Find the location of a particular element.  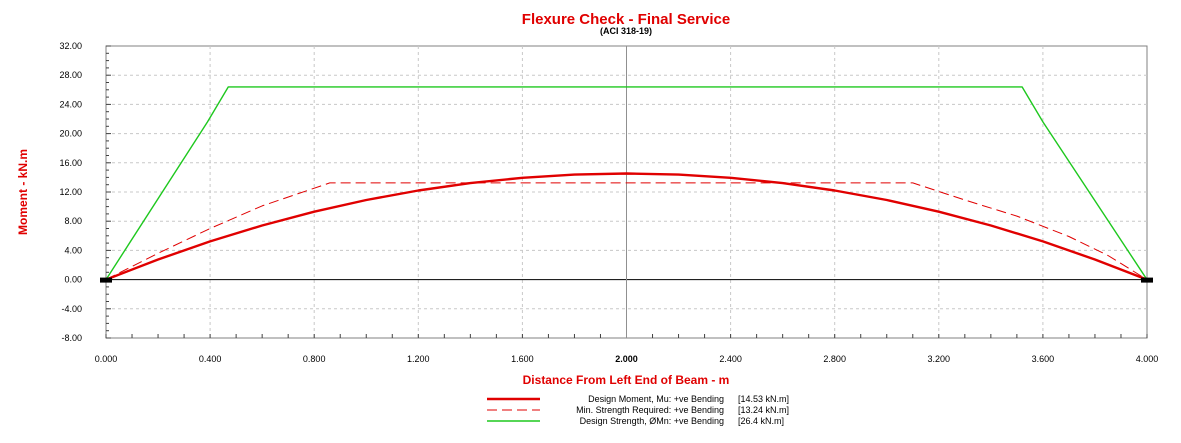

chart-subtitle: (ACI 318-19) is located at coordinates (626, 31).